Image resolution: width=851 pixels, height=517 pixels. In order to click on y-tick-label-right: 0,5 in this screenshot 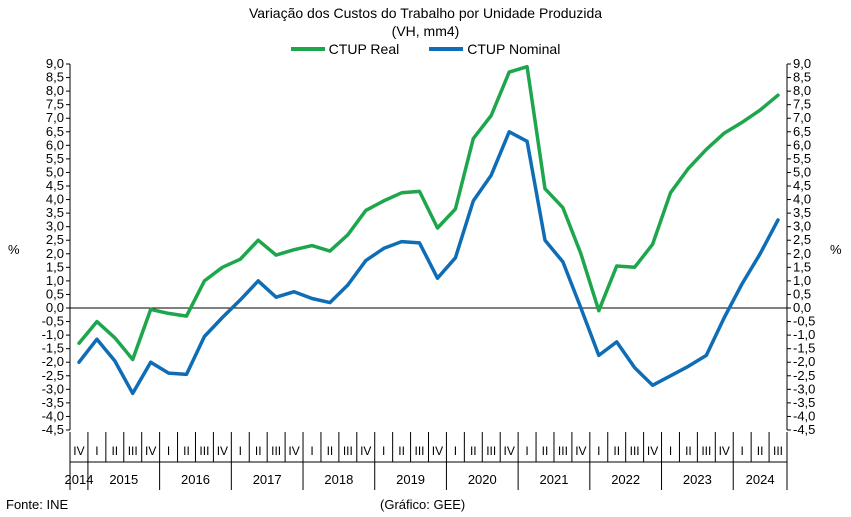, I will do `click(802, 293)`.